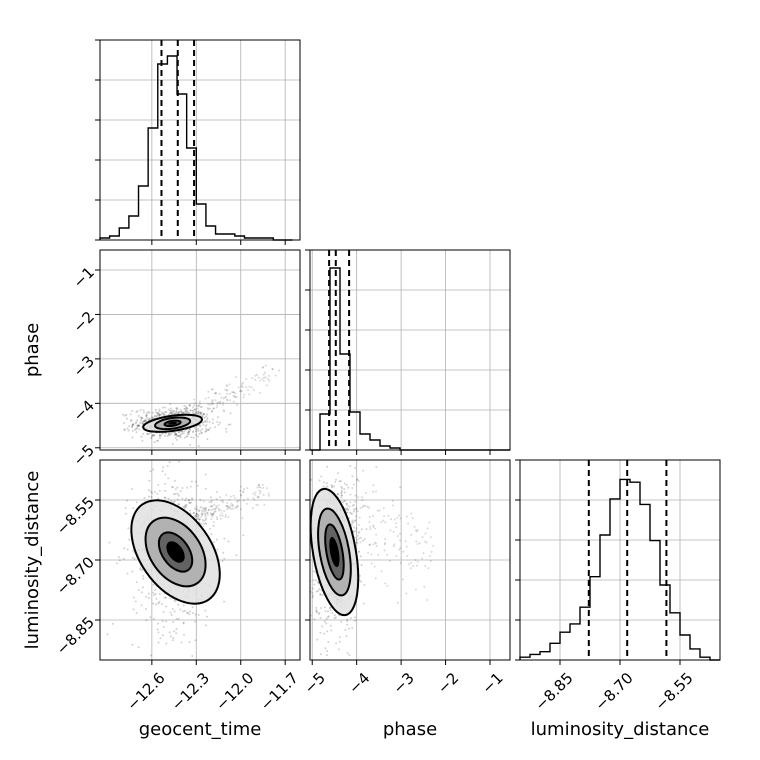  What do you see at coordinates (84, 411) in the screenshot?
I see `y-tick-label-phase-1: −4` at bounding box center [84, 411].